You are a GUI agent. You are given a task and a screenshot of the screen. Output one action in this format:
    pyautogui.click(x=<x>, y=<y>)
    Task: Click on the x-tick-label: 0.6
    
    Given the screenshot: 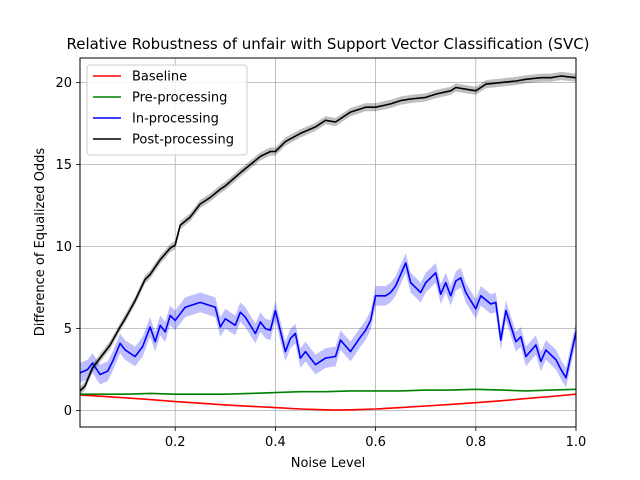 What is the action you would take?
    pyautogui.click(x=375, y=442)
    